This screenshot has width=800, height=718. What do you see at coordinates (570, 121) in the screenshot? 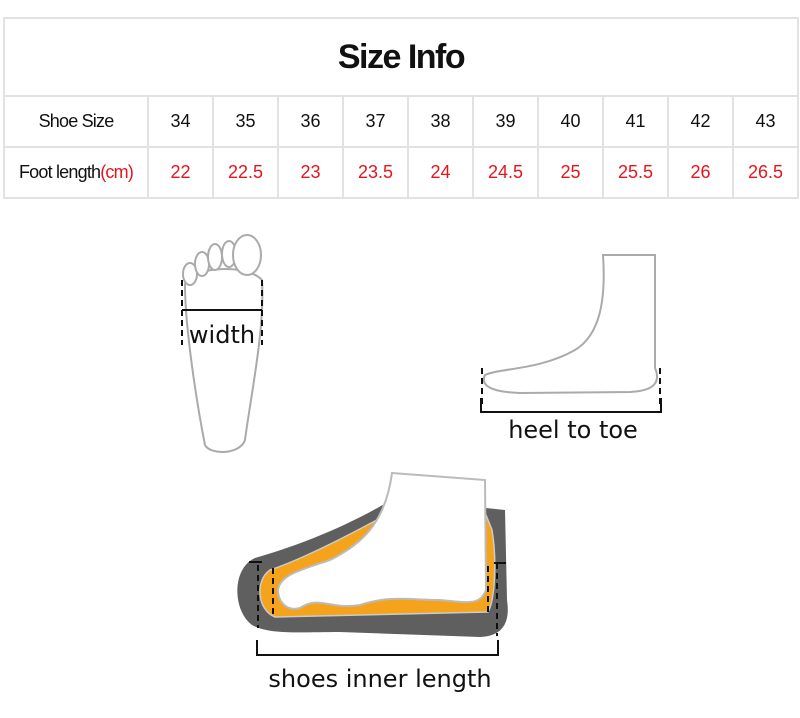
I see `shoe-size-cell: 40` at bounding box center [570, 121].